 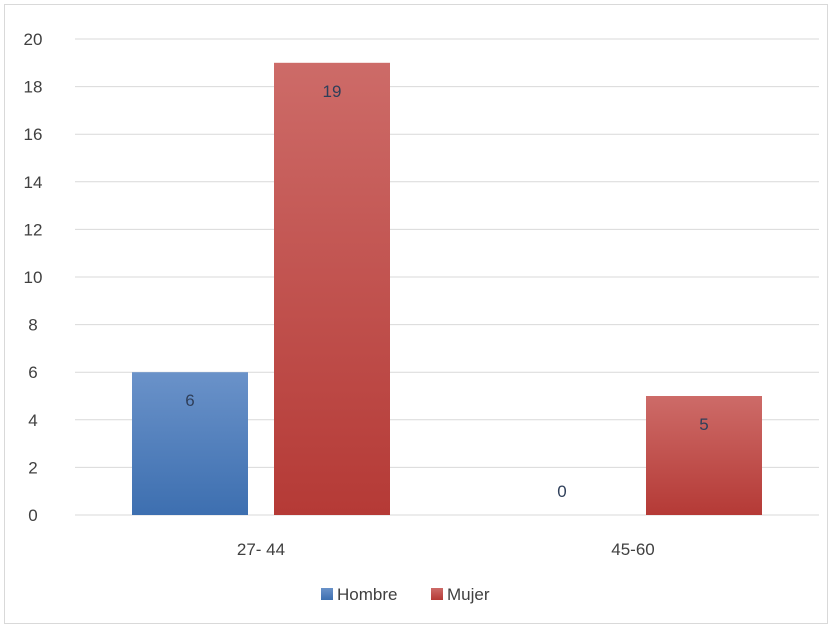 I want to click on legend-swatch-hombre, so click(x=327, y=594).